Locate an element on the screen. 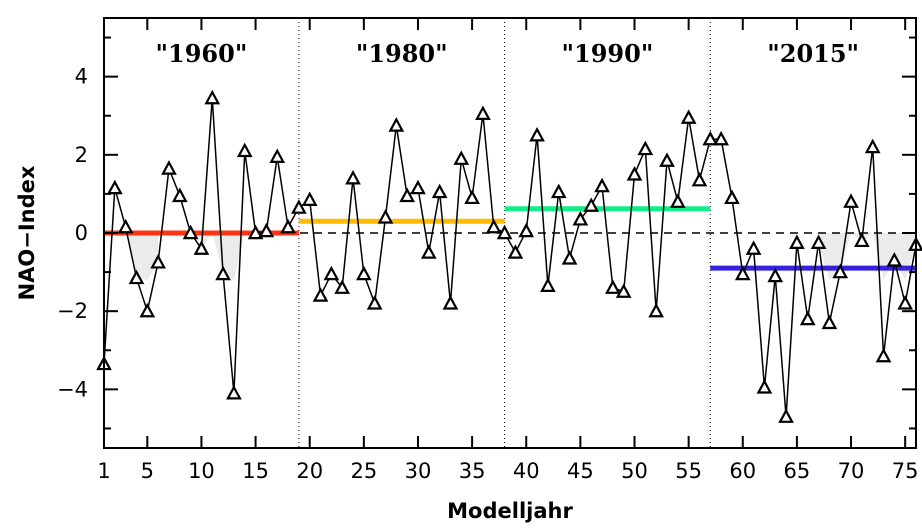 The image size is (922, 528). x-tick-label: 70 is located at coordinates (851, 471).